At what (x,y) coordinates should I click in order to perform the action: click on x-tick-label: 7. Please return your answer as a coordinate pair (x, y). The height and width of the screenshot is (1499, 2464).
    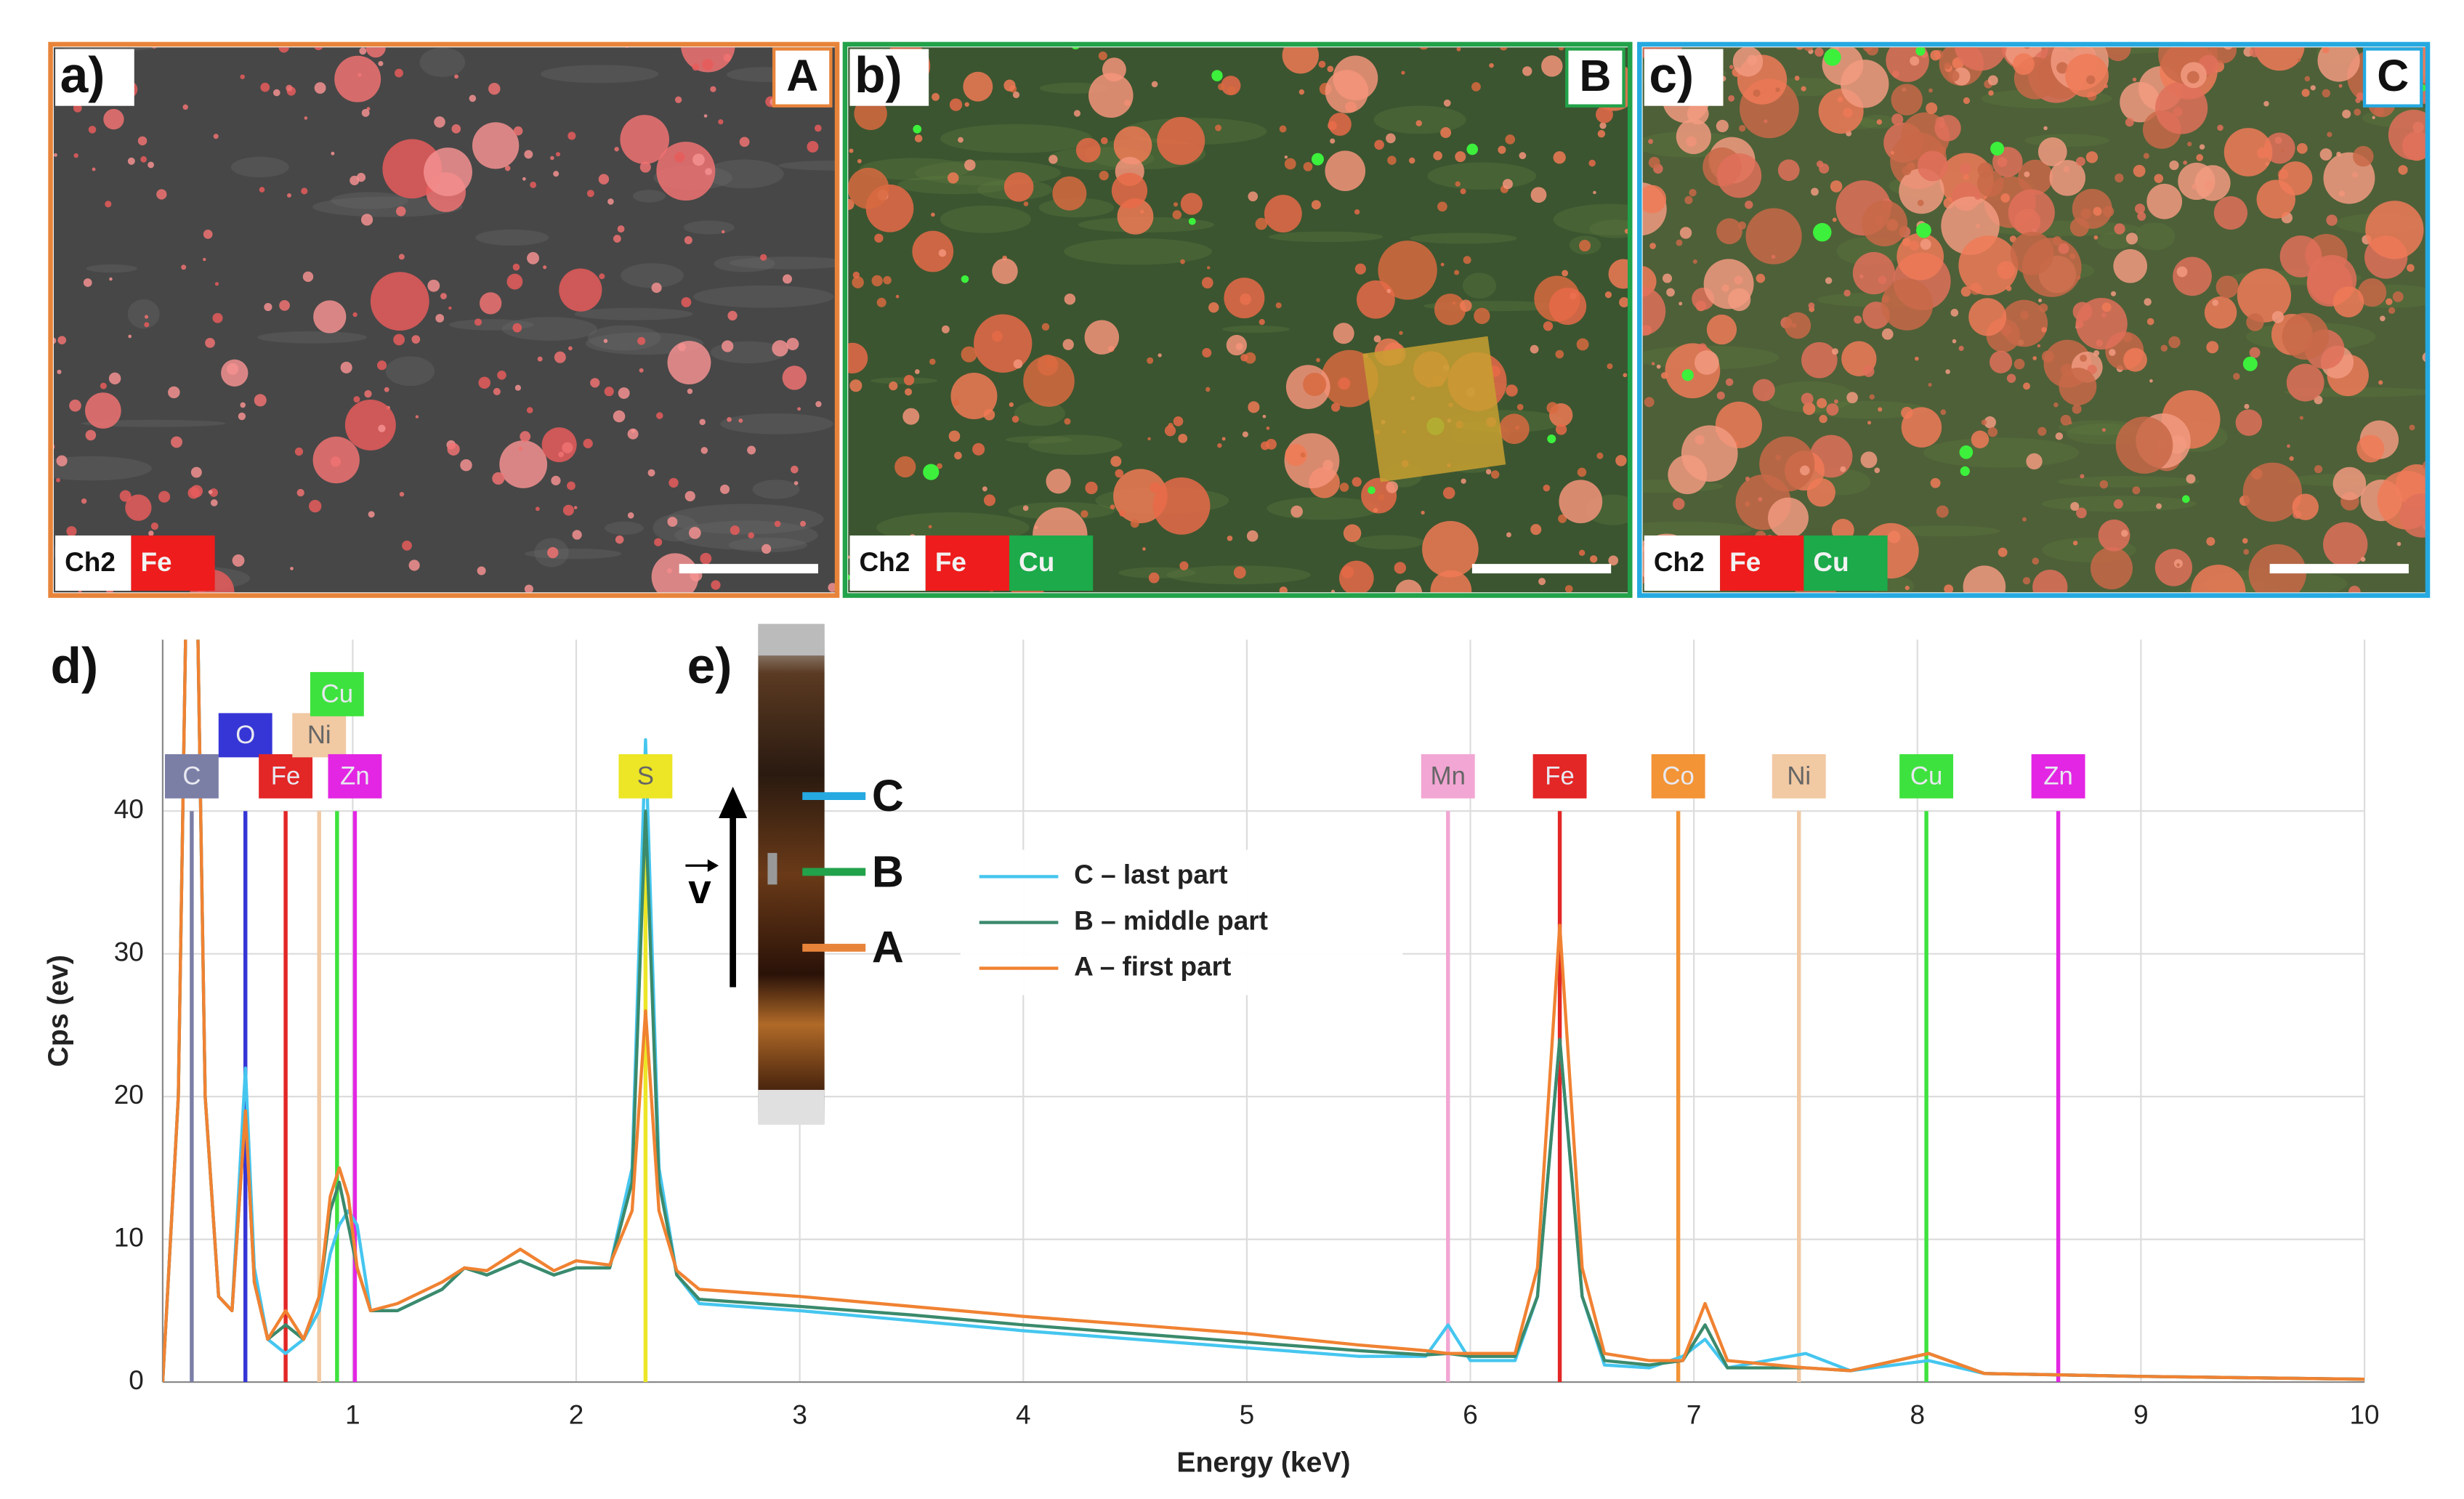
    Looking at the image, I should click on (1694, 1415).